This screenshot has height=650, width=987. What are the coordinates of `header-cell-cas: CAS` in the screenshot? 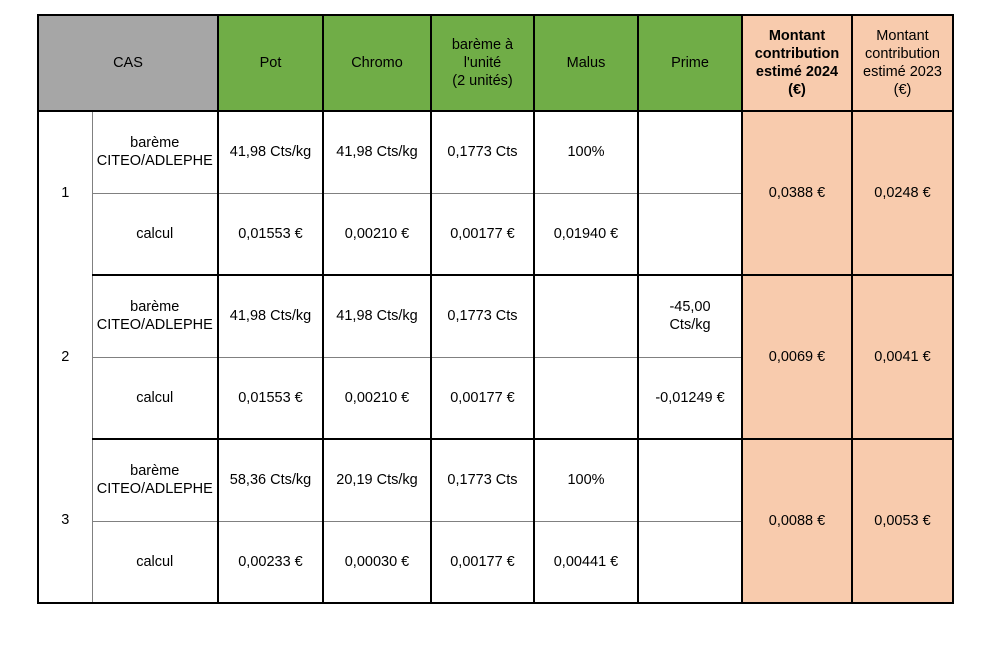 It's located at (128, 63).